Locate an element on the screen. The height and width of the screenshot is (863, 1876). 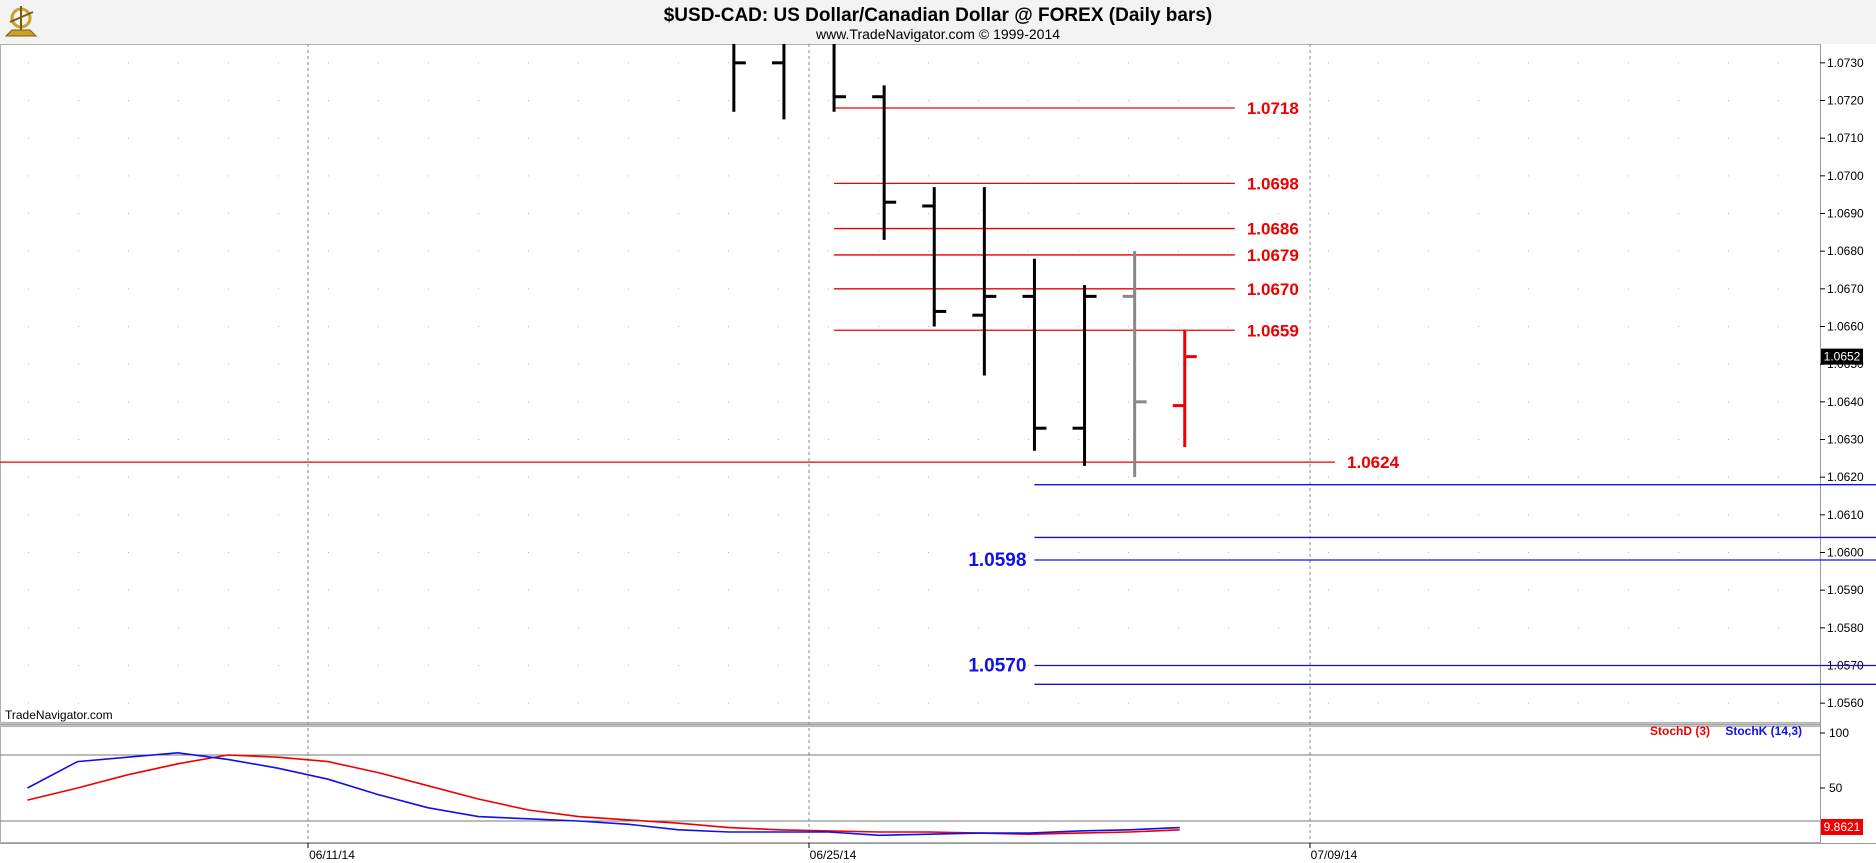
y-tick-label: 1.0730 is located at coordinates (1845, 63).